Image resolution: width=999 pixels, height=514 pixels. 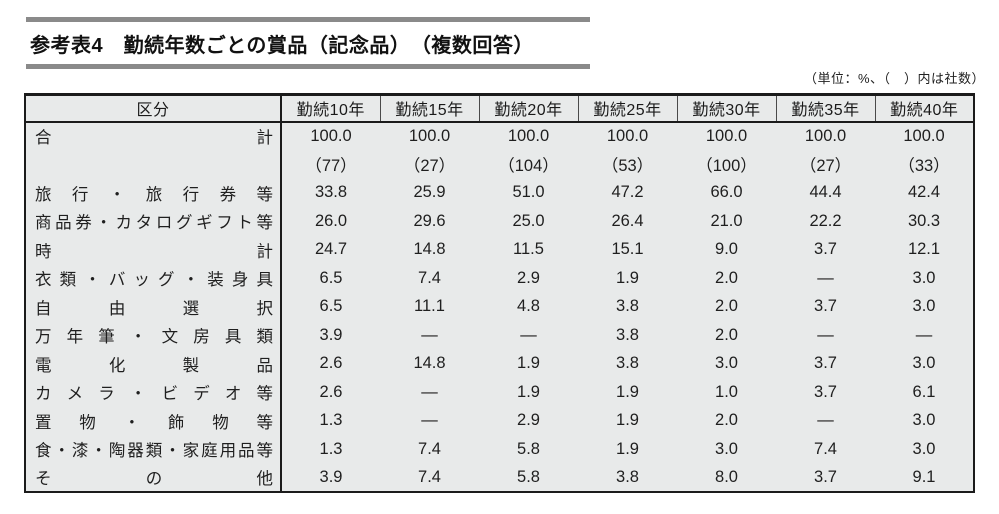 I want to click on value-cell: 51.0, so click(x=528, y=192).